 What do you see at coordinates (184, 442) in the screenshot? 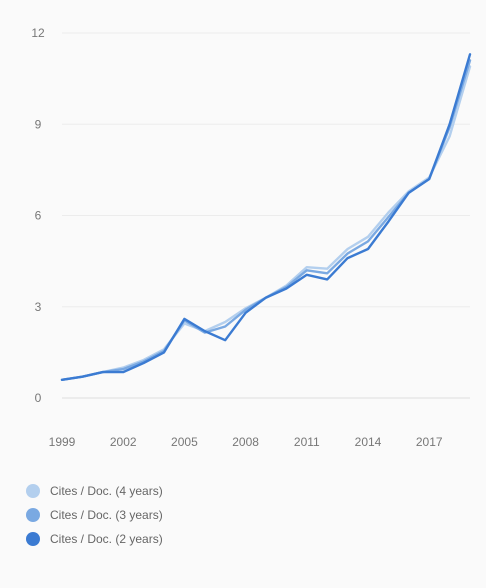
I see `x-tick-label: 2005` at bounding box center [184, 442].